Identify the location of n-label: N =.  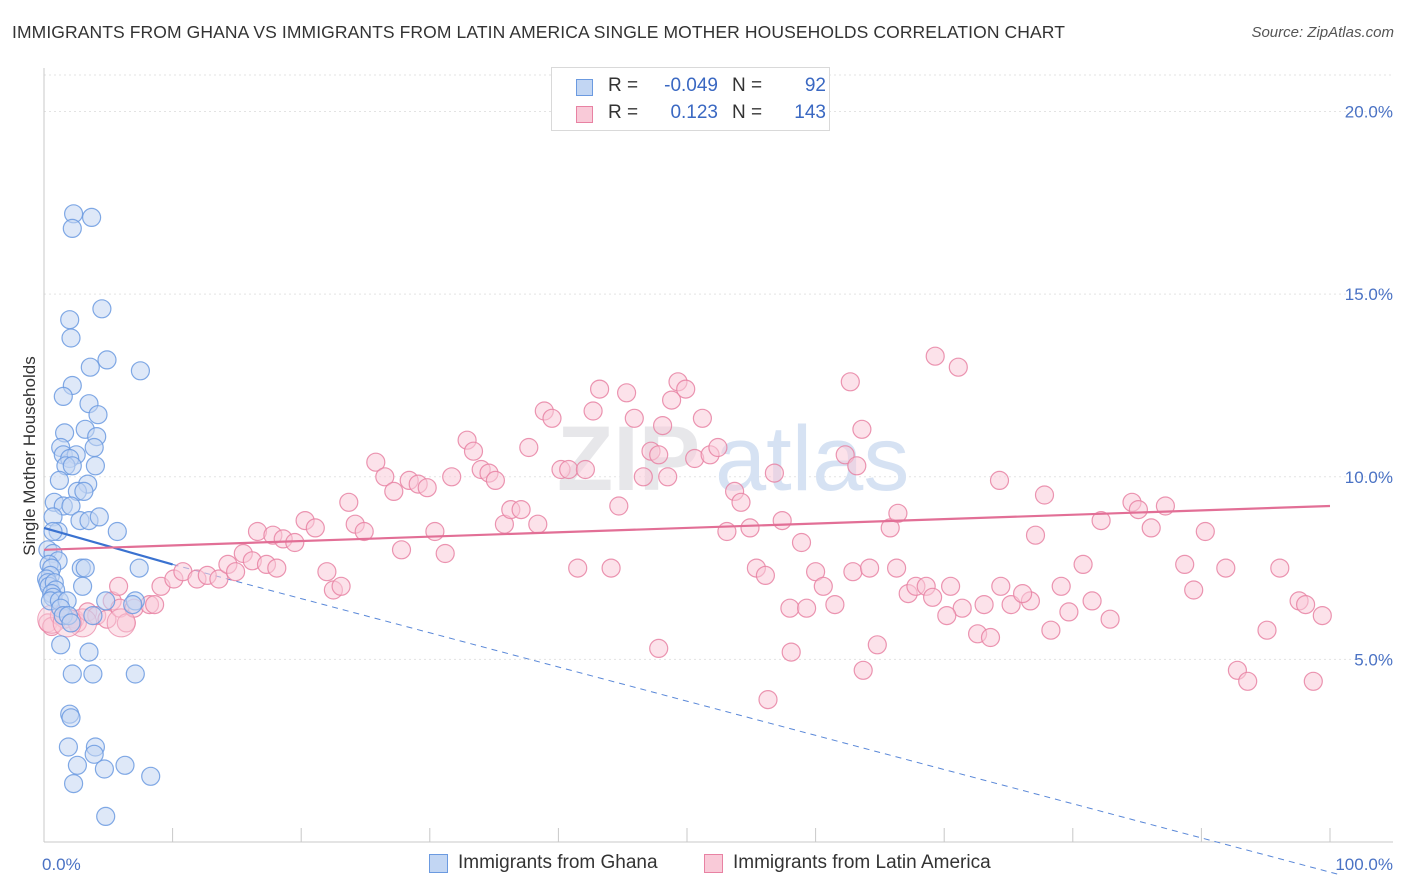
(747, 112).